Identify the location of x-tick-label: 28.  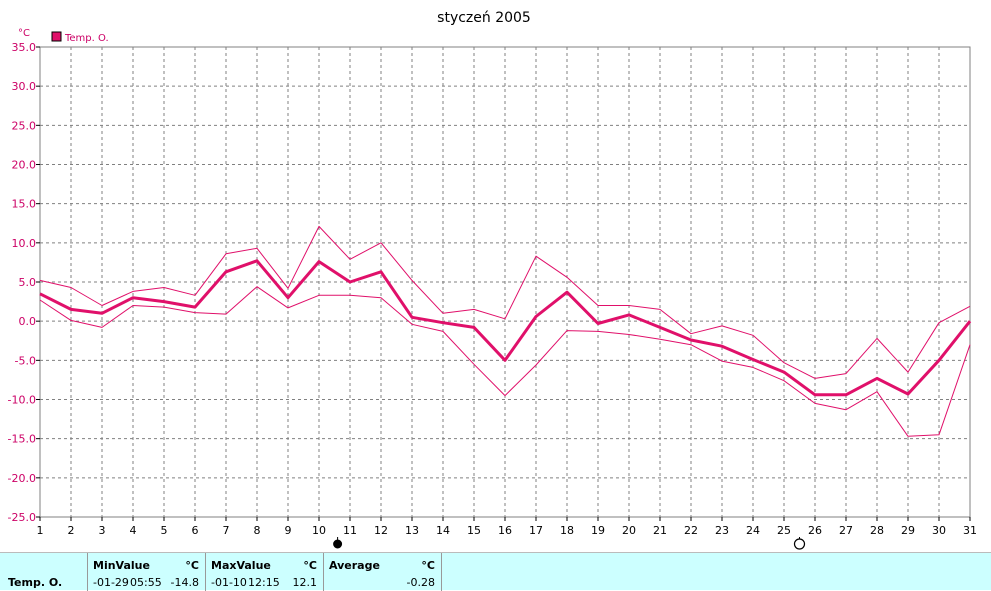
(877, 530).